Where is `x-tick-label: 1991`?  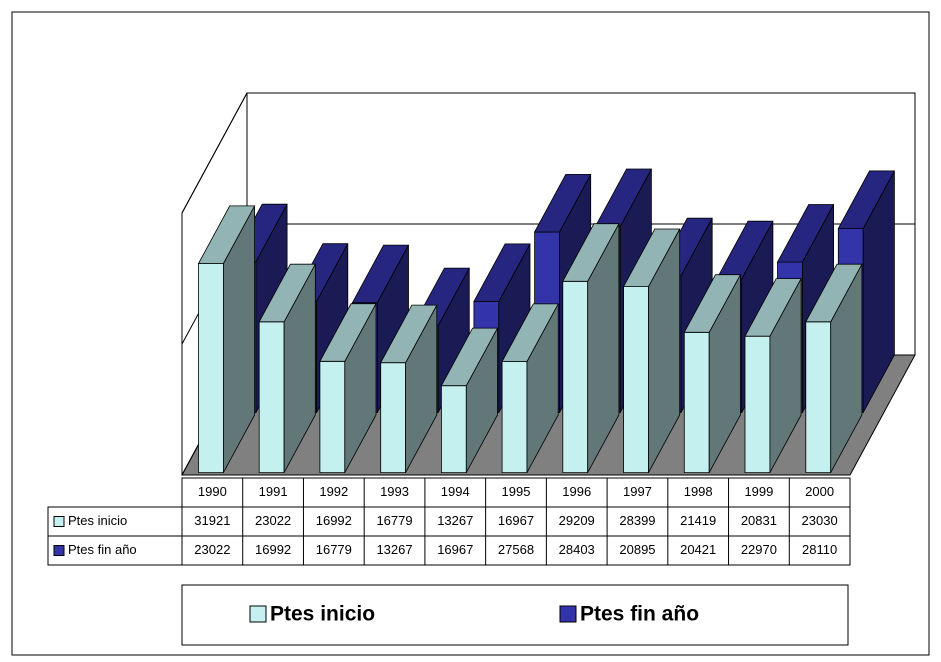 x-tick-label: 1991 is located at coordinates (273, 491).